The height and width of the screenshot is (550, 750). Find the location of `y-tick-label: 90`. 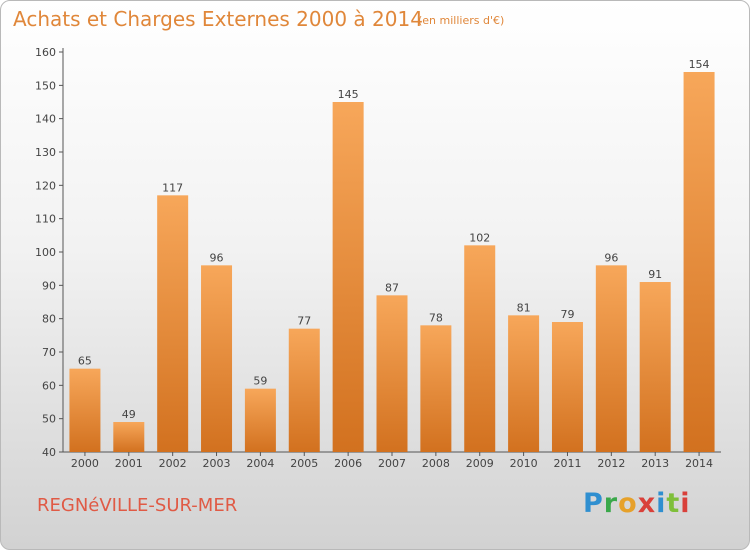

y-tick-label: 90 is located at coordinates (49, 285).